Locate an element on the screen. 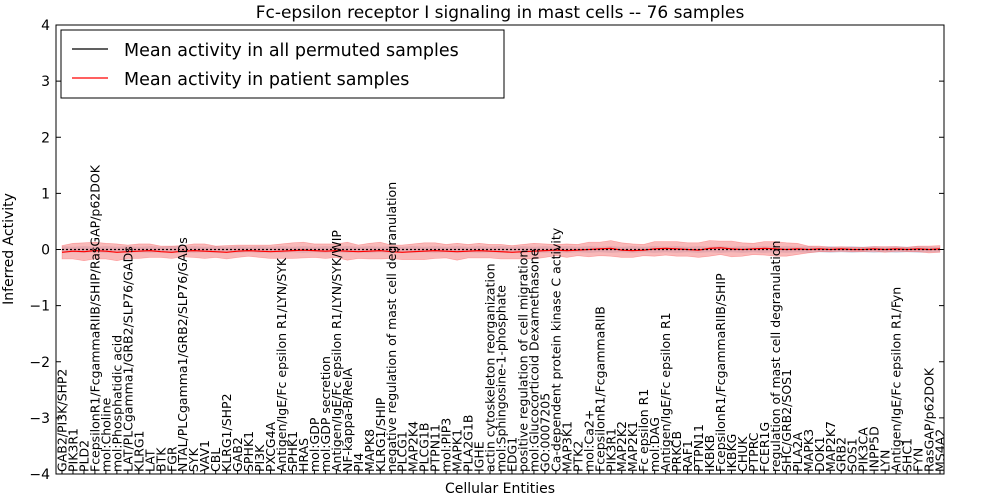 The width and height of the screenshot is (1000, 500). x-tick-label: MS4A2 is located at coordinates (940, 450).